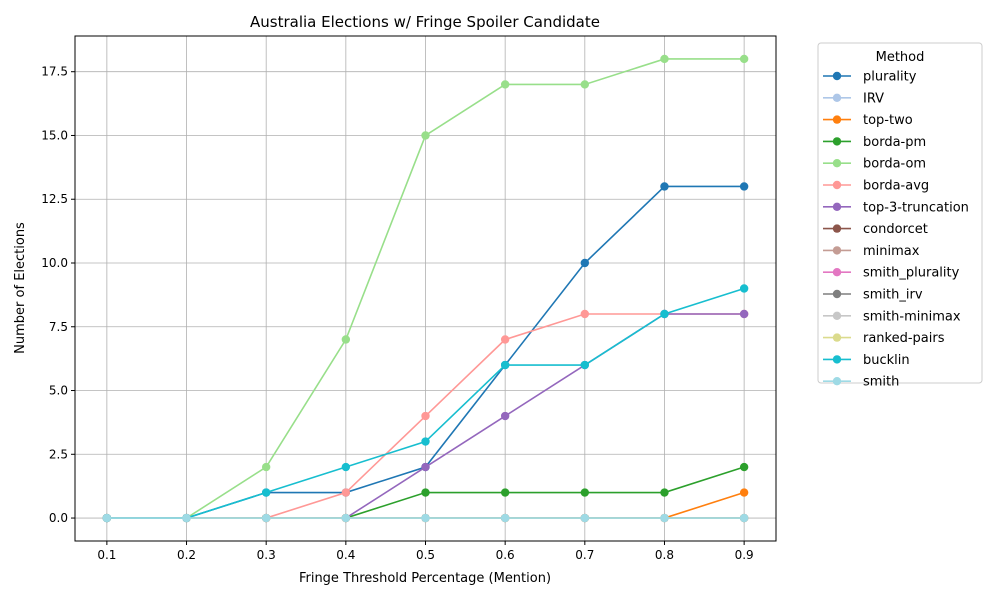 Image resolution: width=1000 pixels, height=600 pixels. Describe the element at coordinates (895, 229) in the screenshot. I see `legend-label: condorcet` at that location.